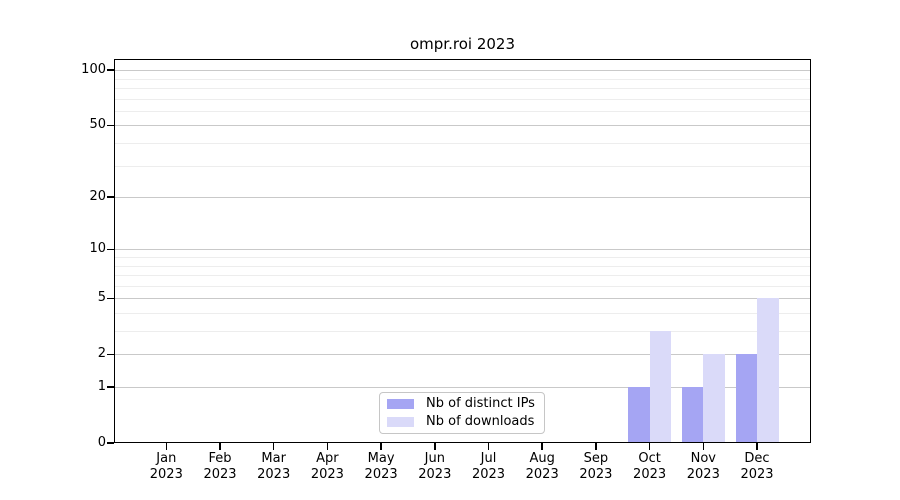 Image resolution: width=900 pixels, height=500 pixels. Describe the element at coordinates (650, 466) in the screenshot. I see `x-tick-label: Oct 2023` at that location.